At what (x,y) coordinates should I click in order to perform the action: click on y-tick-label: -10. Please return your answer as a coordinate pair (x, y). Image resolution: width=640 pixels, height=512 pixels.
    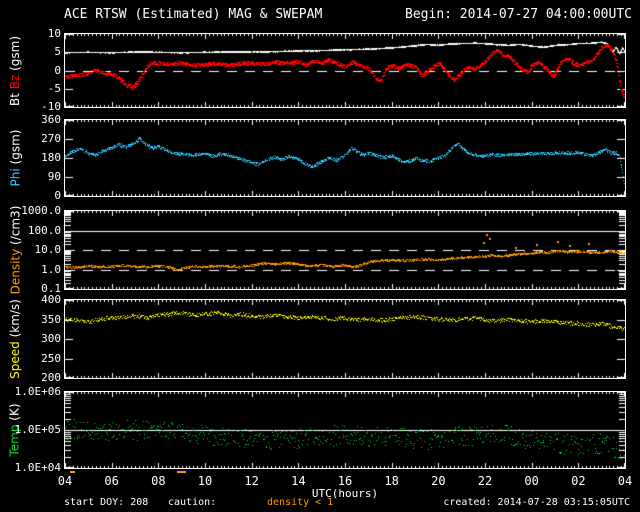
    Looking at the image, I should click on (51, 106).